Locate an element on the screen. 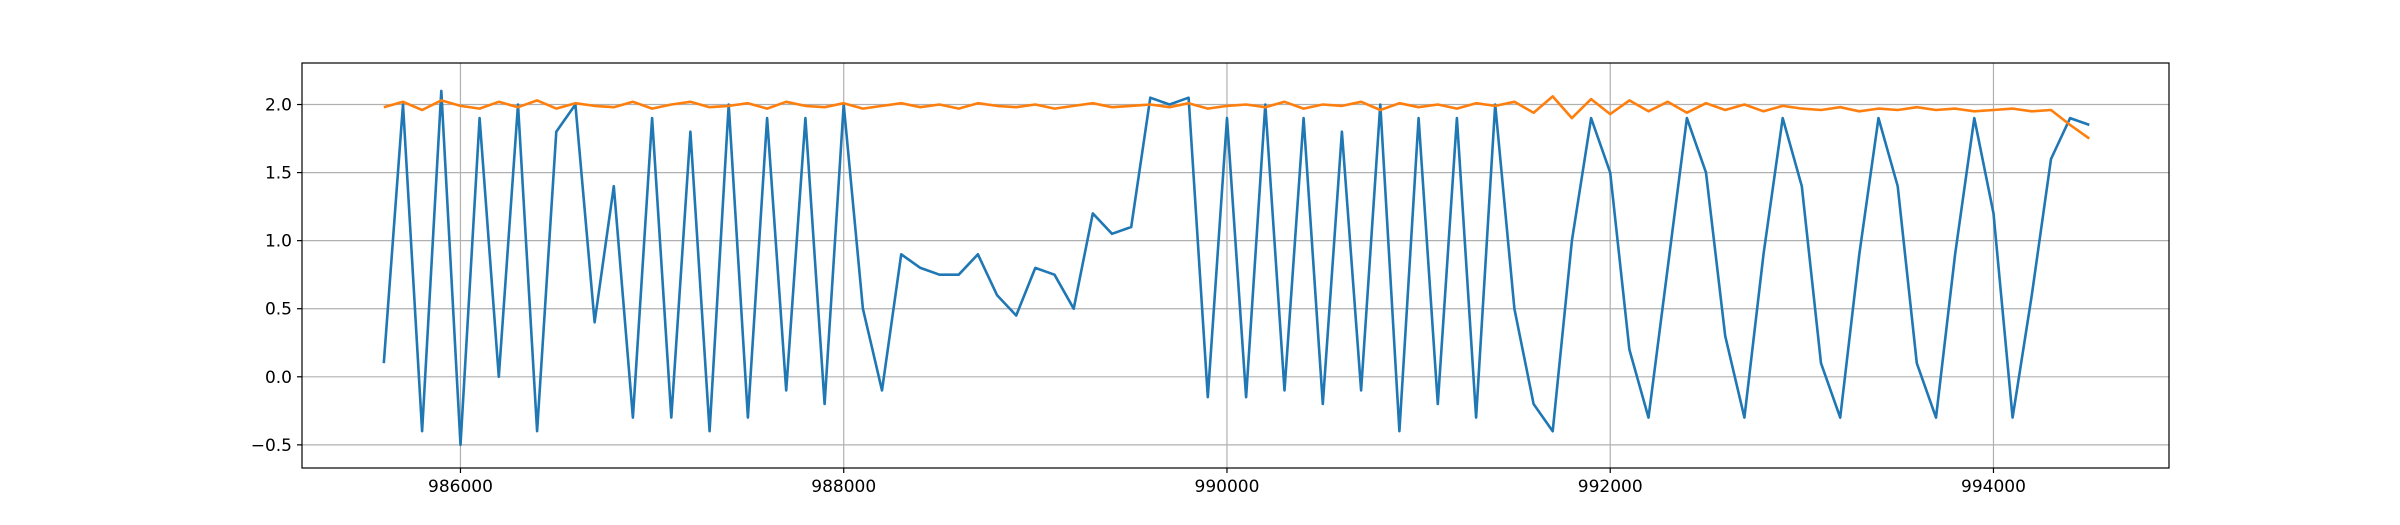 Image resolution: width=2400 pixels, height=525 pixels. x-tick-label: 986000 is located at coordinates (460, 487).